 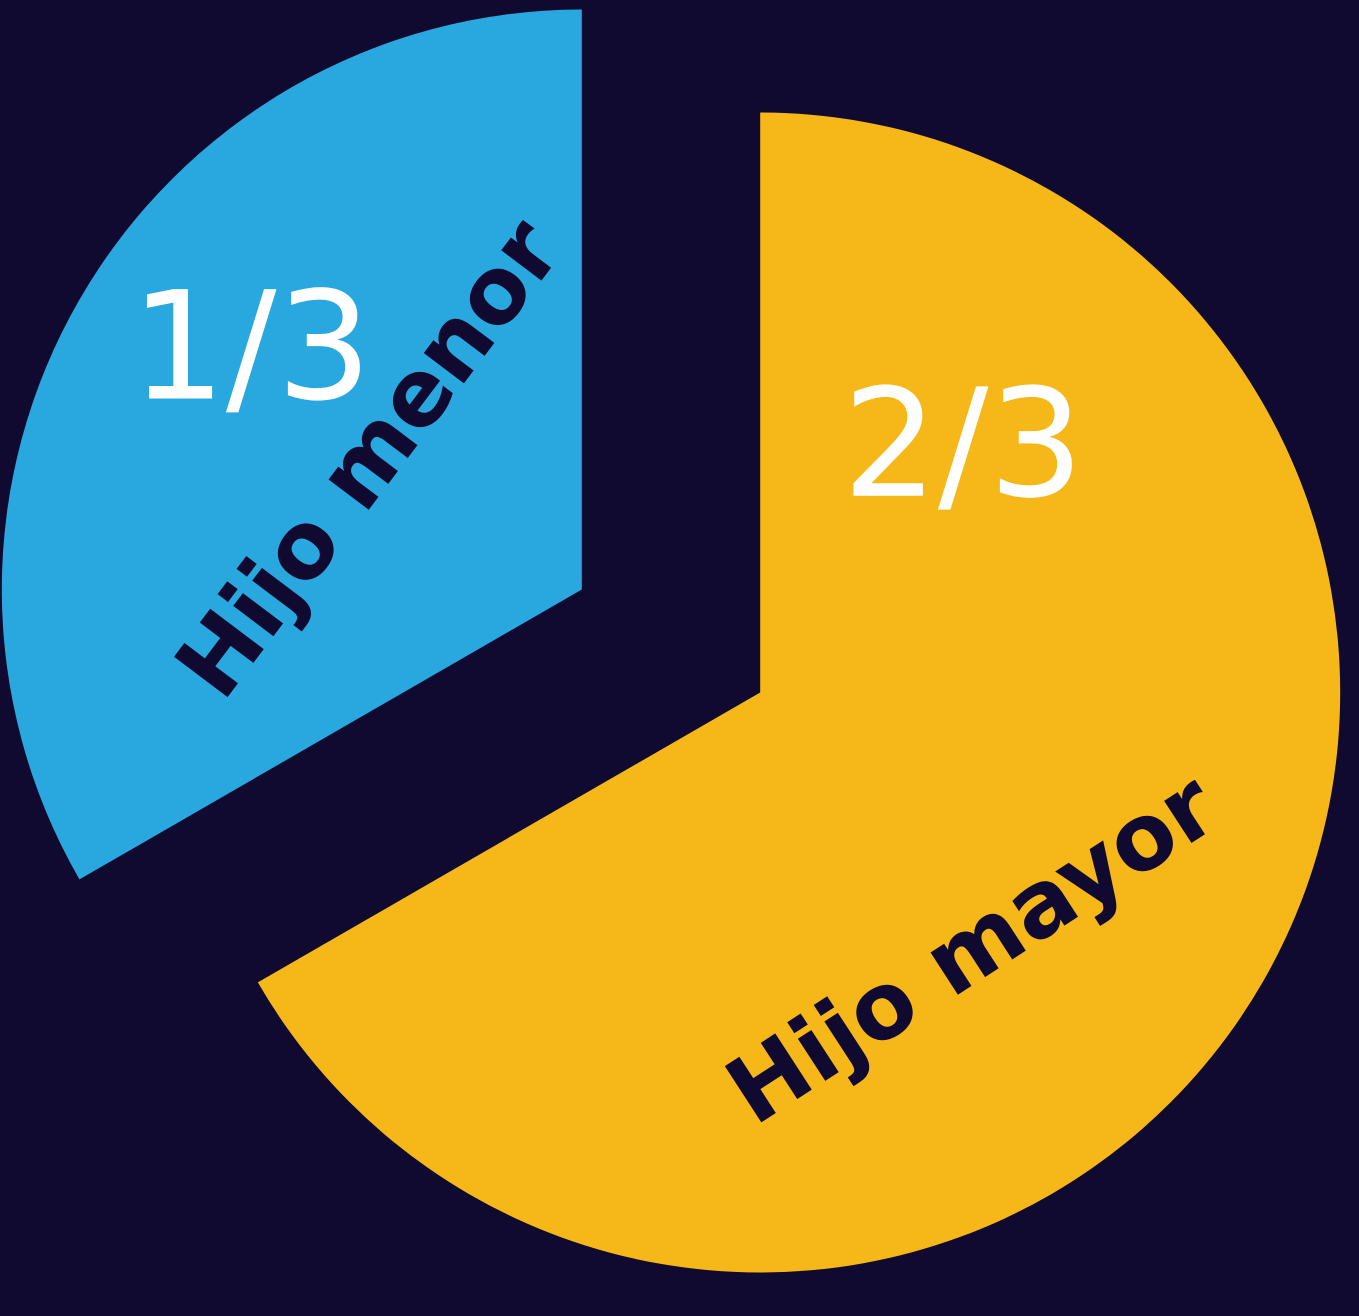 I want to click on value-label: 2/3, so click(x=962, y=445).